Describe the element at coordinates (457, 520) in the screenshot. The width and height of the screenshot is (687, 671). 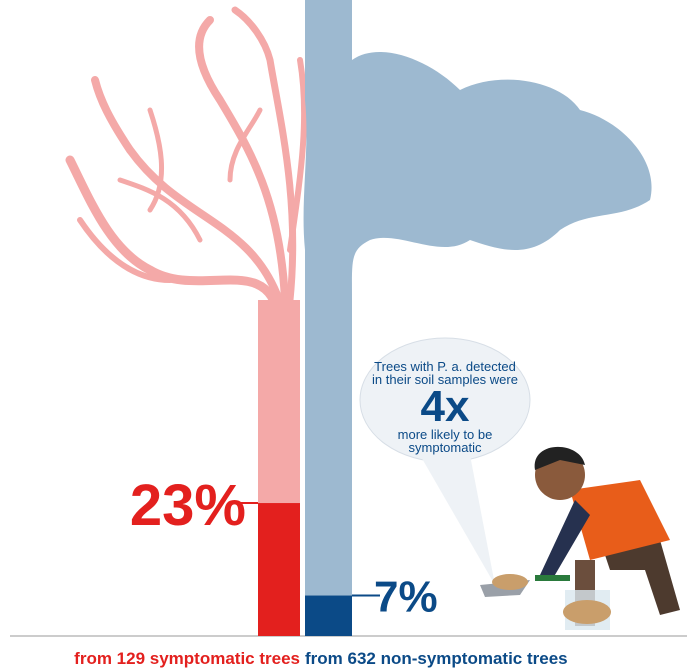
I see `callout-tail` at that location.